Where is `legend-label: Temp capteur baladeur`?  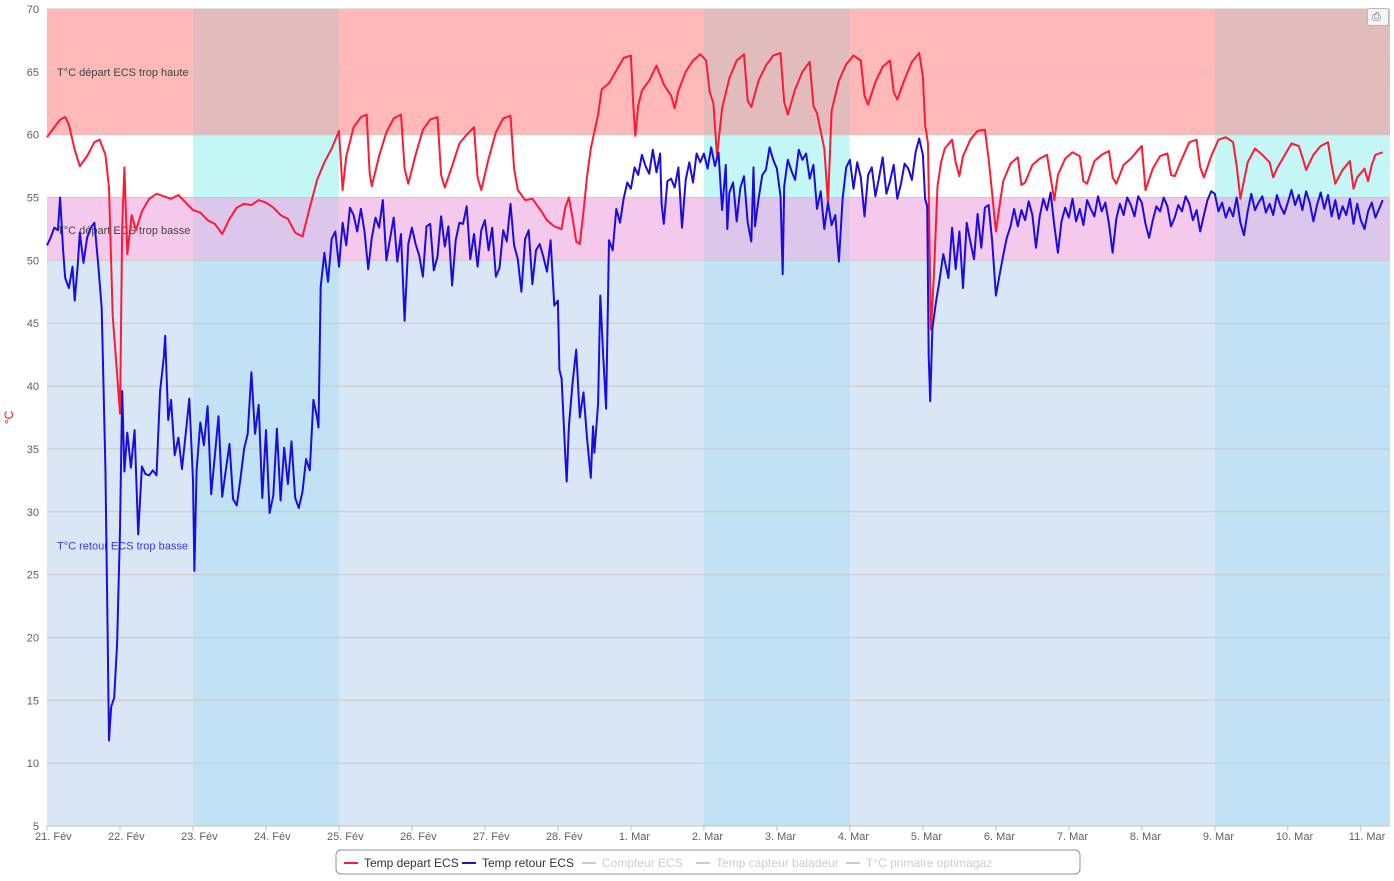
legend-label: Temp capteur baladeur is located at coordinates (777, 863).